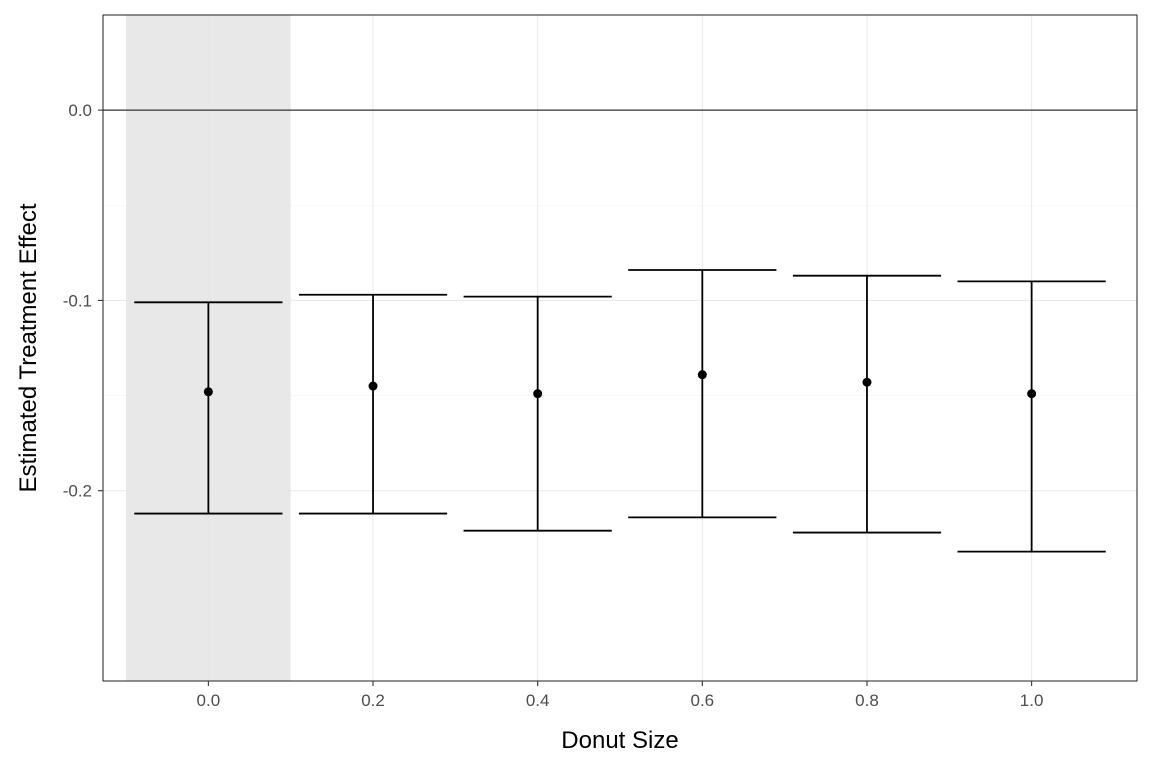  I want to click on x-tick-label: 0.6, so click(703, 700).